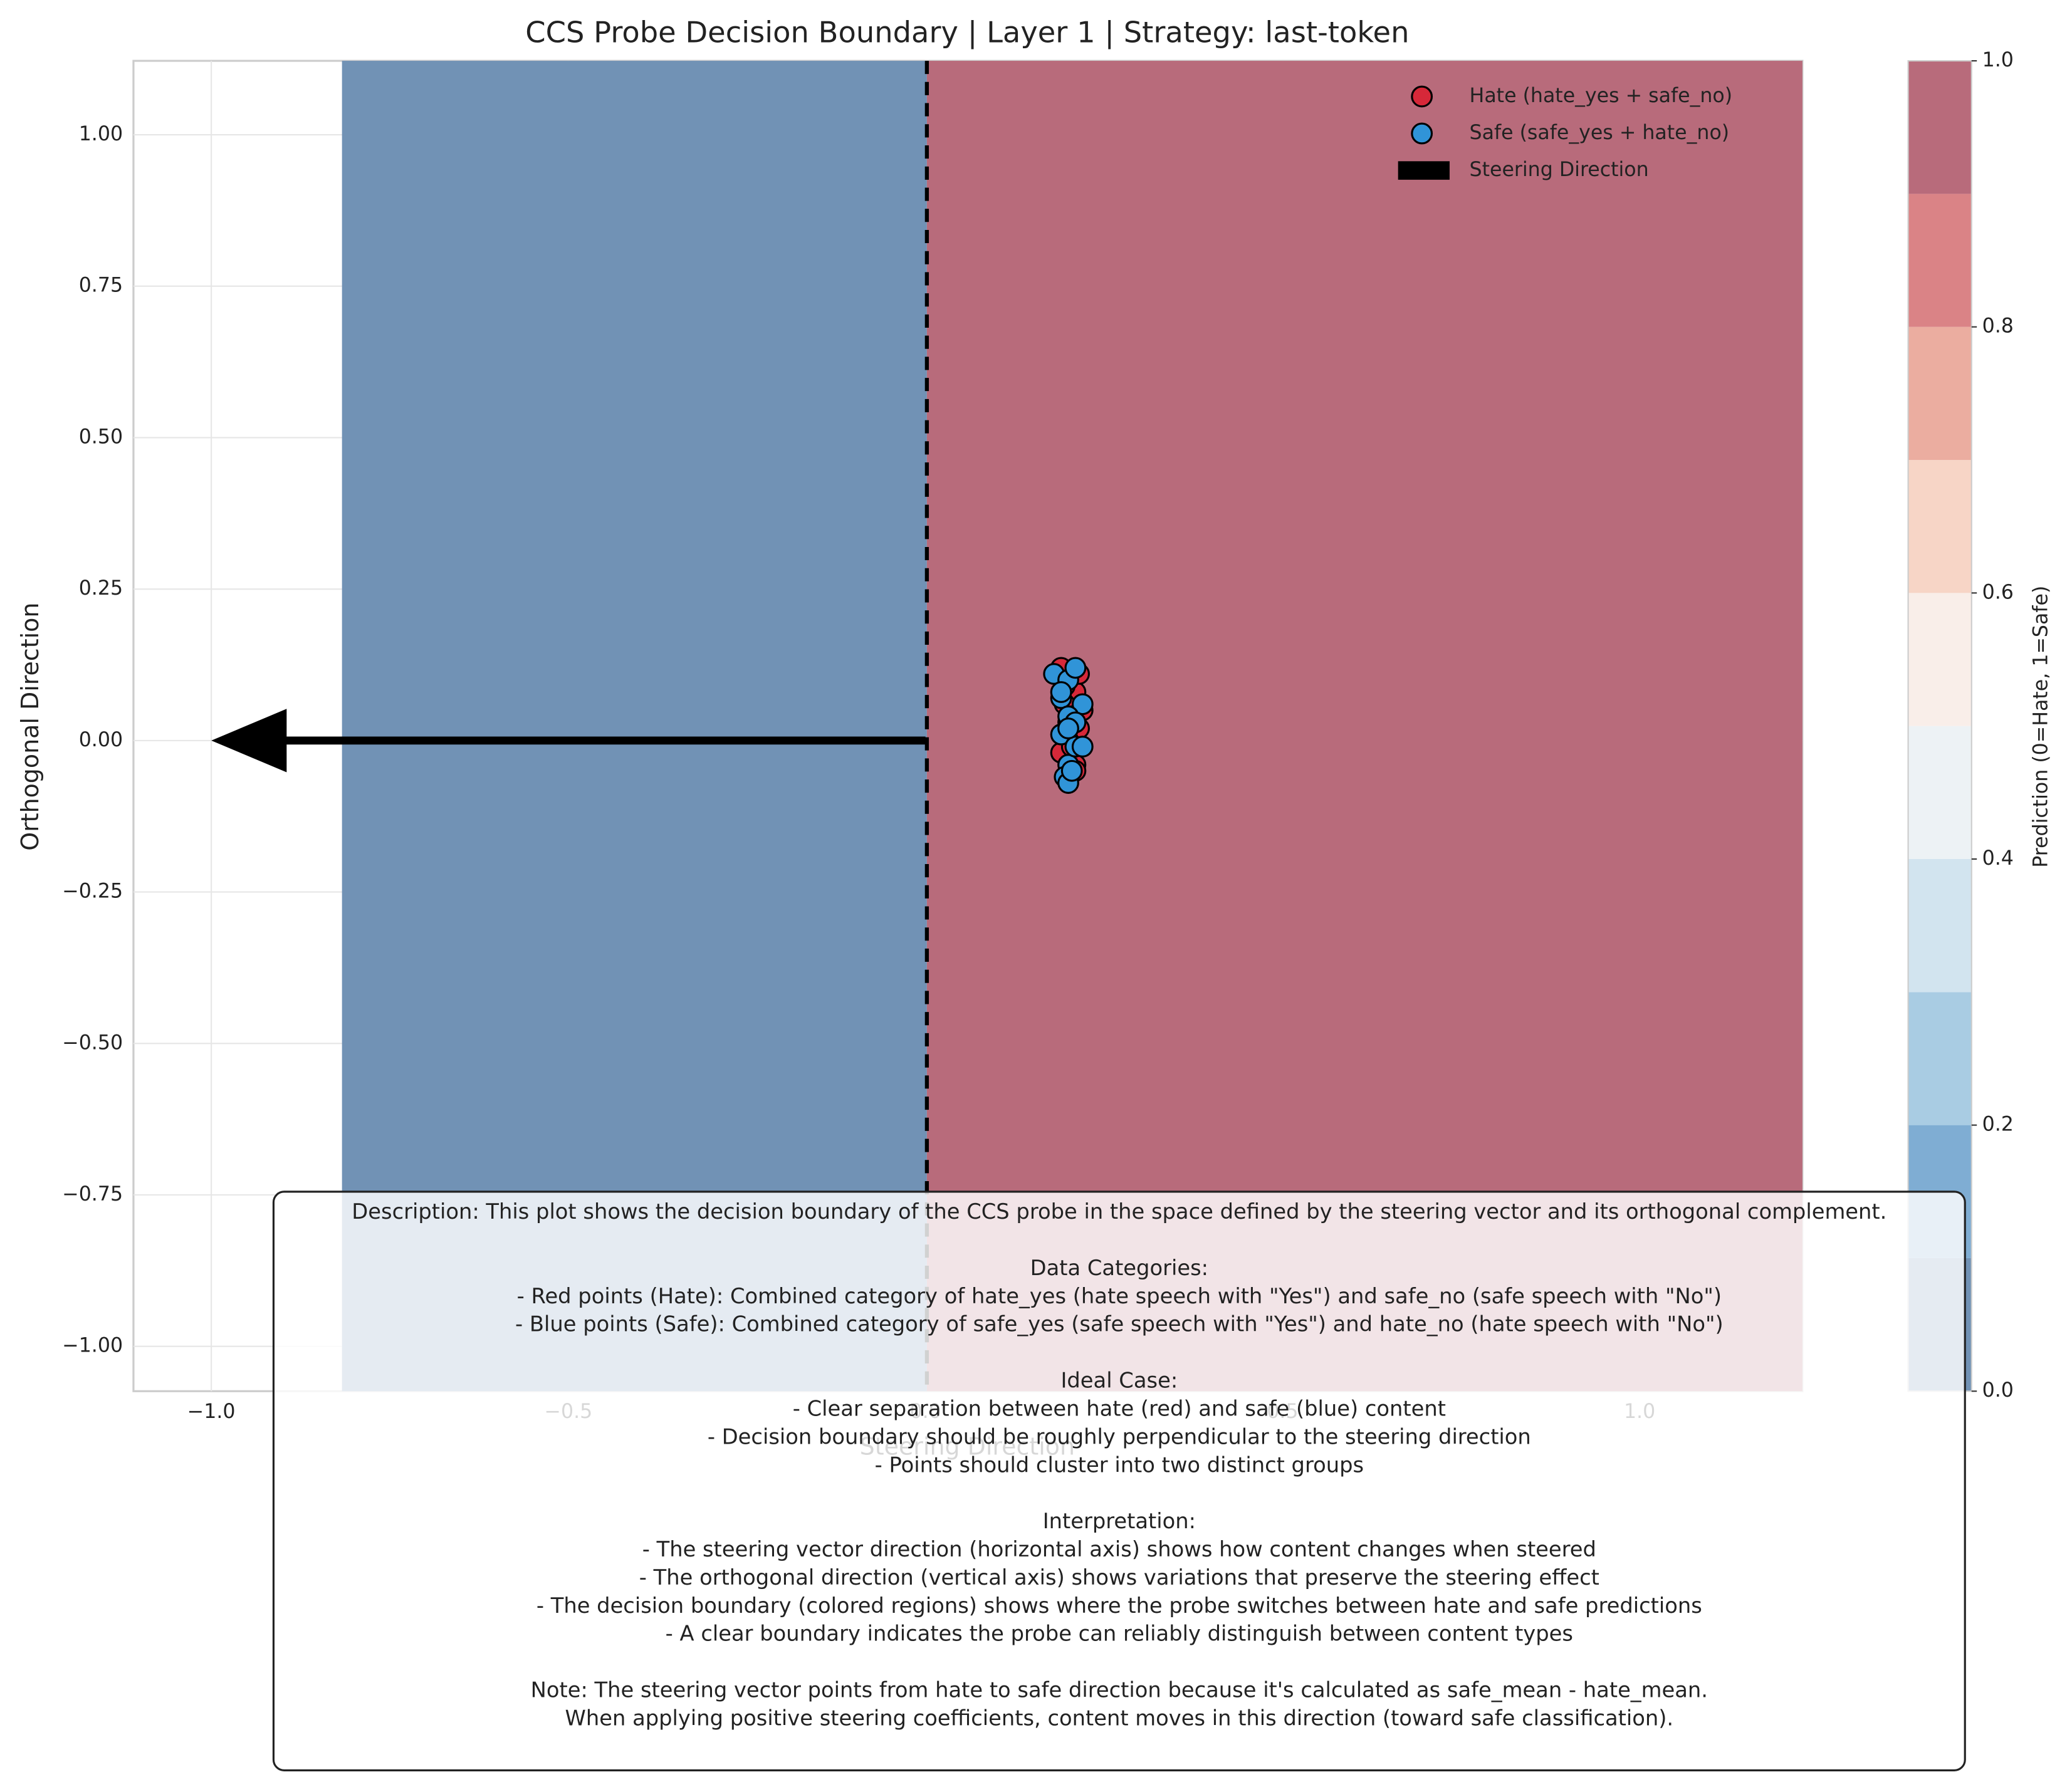  What do you see at coordinates (1559, 170) in the screenshot?
I see `legend-label: Steering Direction` at bounding box center [1559, 170].